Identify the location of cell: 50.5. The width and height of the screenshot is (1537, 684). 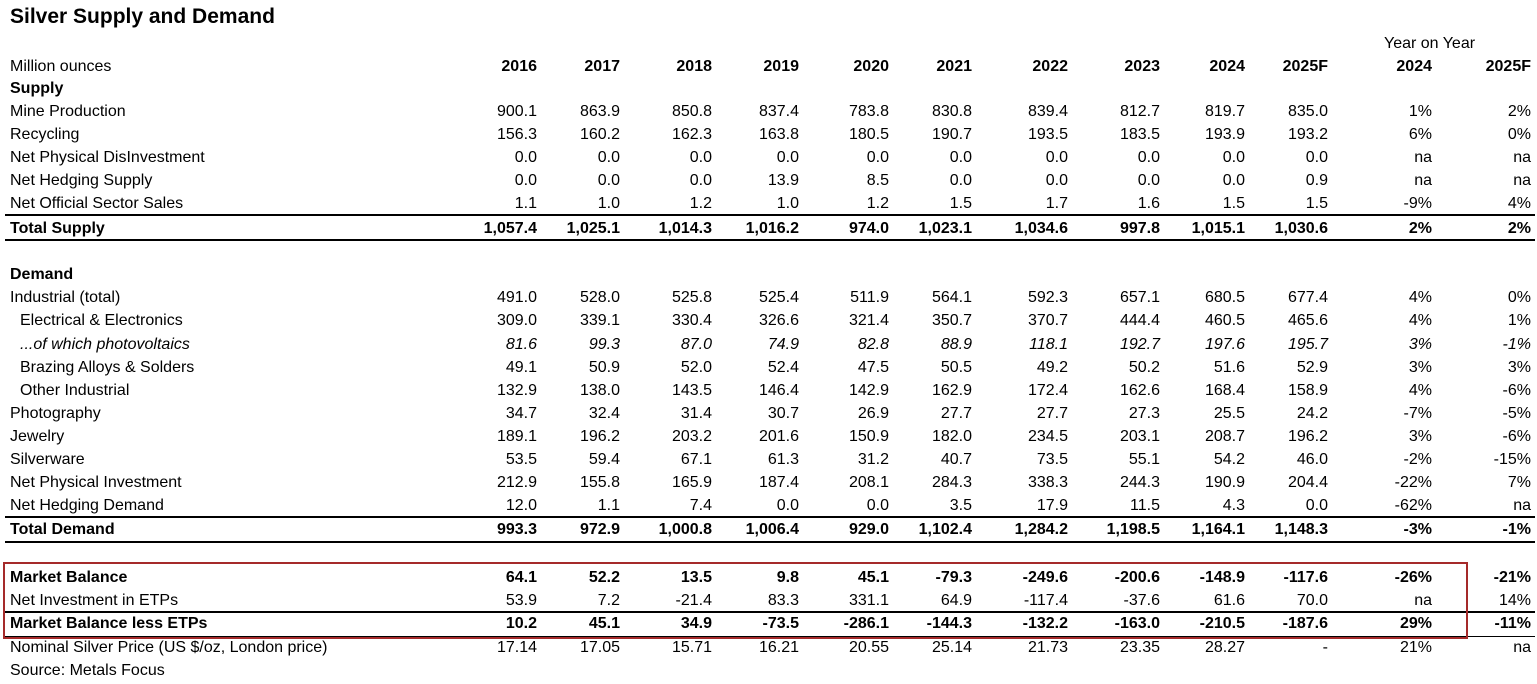
(956, 367).